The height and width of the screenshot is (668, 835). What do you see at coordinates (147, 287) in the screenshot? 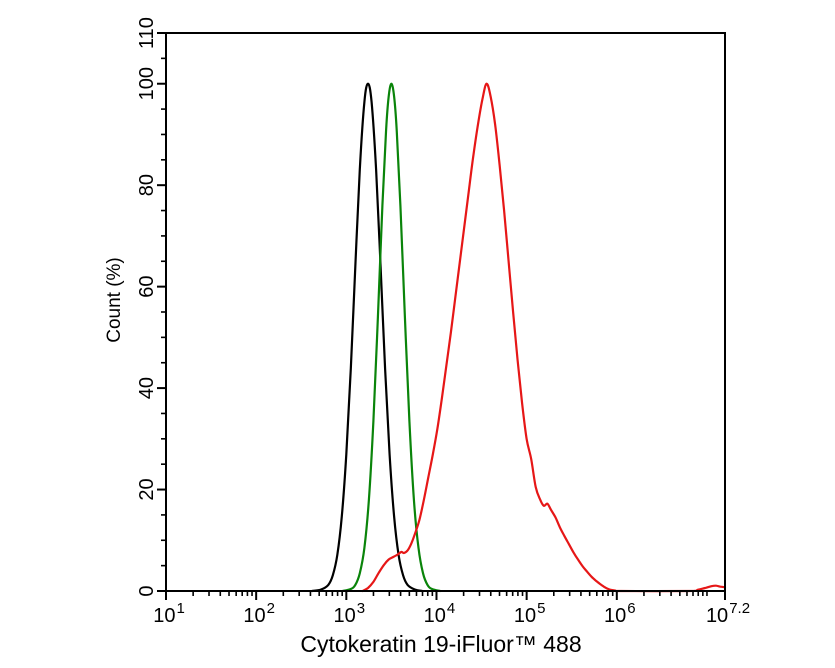
I see `y-tick-label: 60` at bounding box center [147, 287].